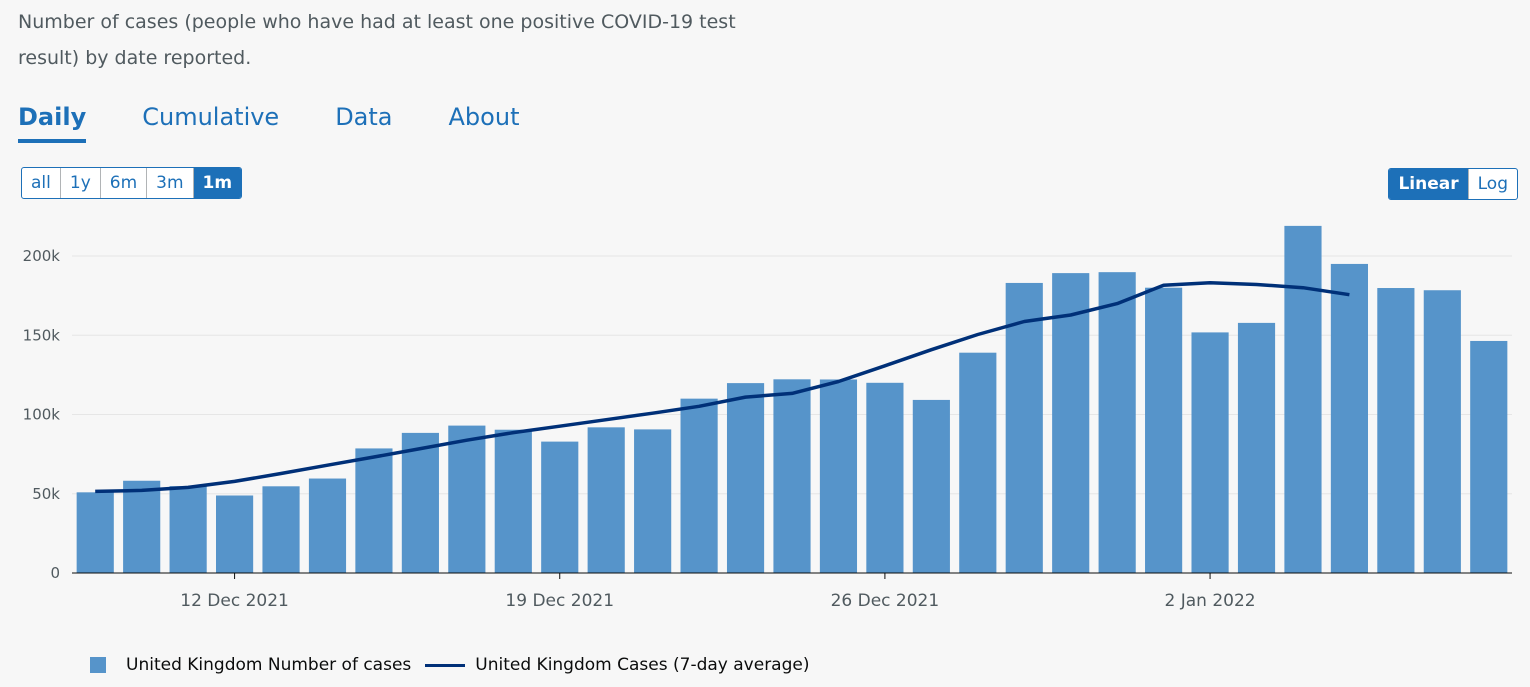 The image size is (1530, 687). Describe the element at coordinates (81, 183) in the screenshot. I see `range-1y-button: 1y` at that location.